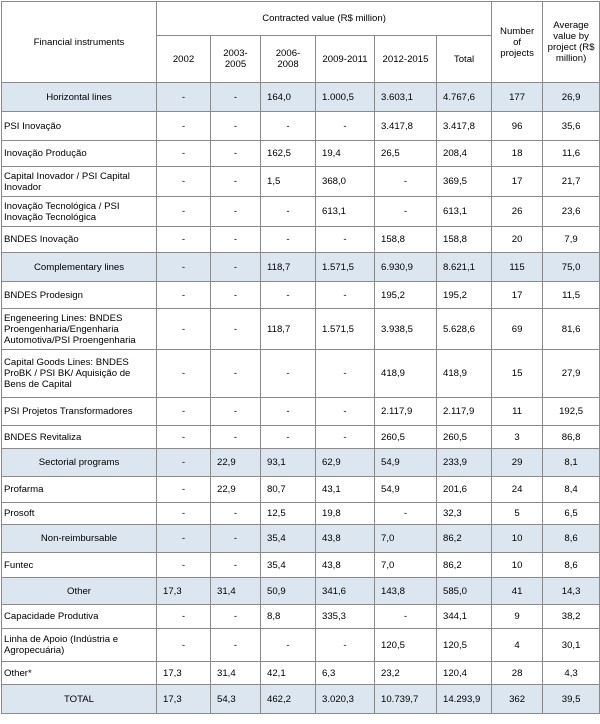 The width and height of the screenshot is (600, 724). What do you see at coordinates (405, 437) in the screenshot?
I see `value-cell: 260,5` at bounding box center [405, 437].